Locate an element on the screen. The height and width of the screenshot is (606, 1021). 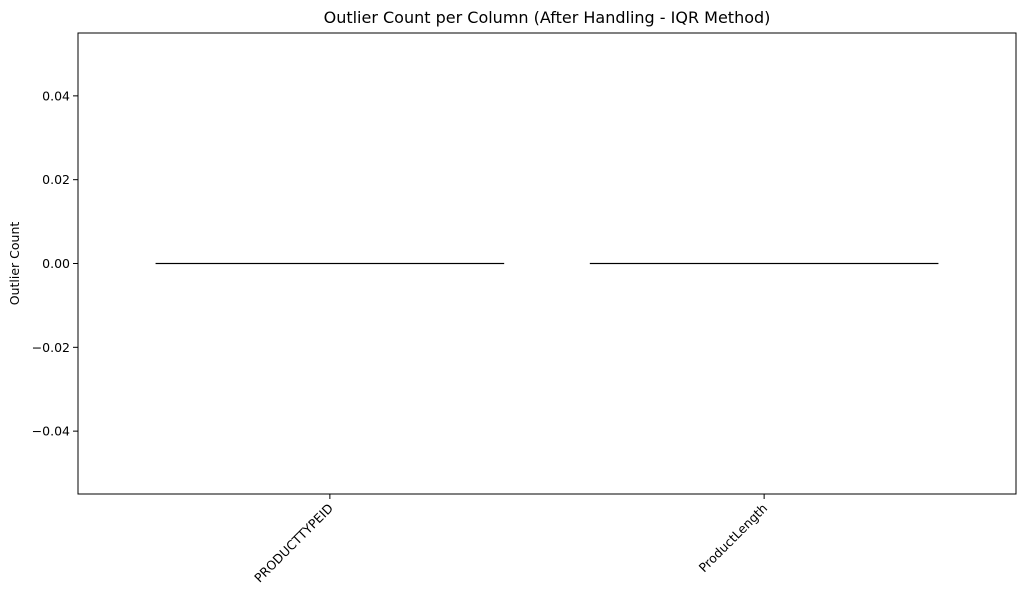
x-axis: PRODUCTTYPEID ProductLength is located at coordinates (510, 539).